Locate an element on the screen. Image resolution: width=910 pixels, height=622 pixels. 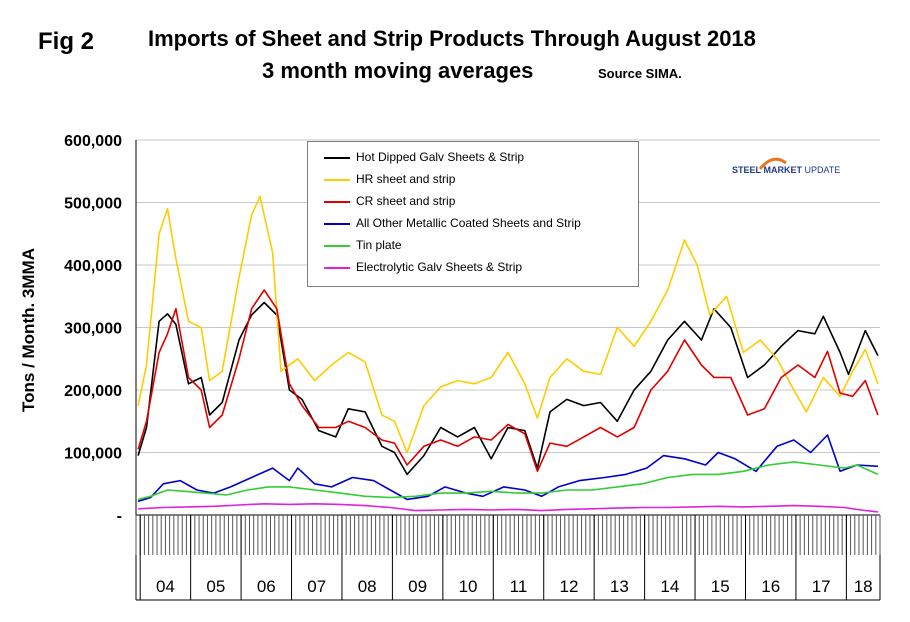
y-axis-label: Tons / Month. 3MMA is located at coordinates (28, 330).